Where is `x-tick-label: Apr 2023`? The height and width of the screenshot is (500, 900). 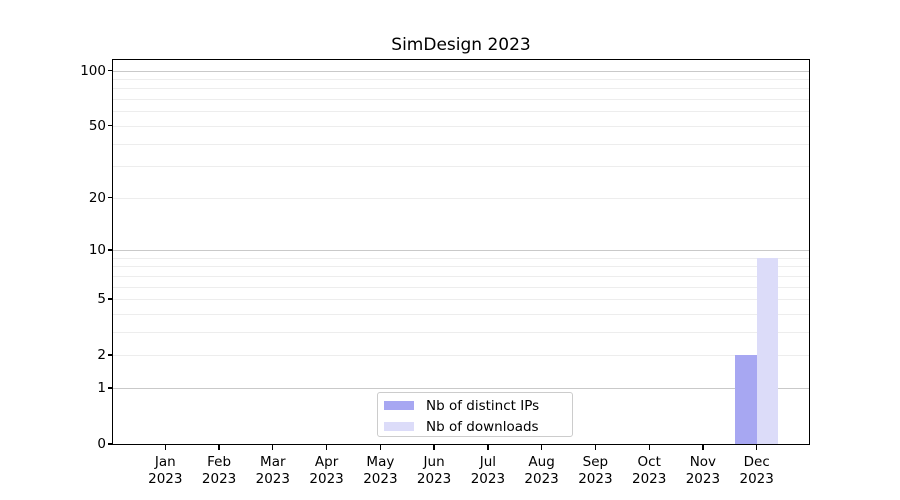 x-tick-label: Apr 2023 is located at coordinates (327, 471).